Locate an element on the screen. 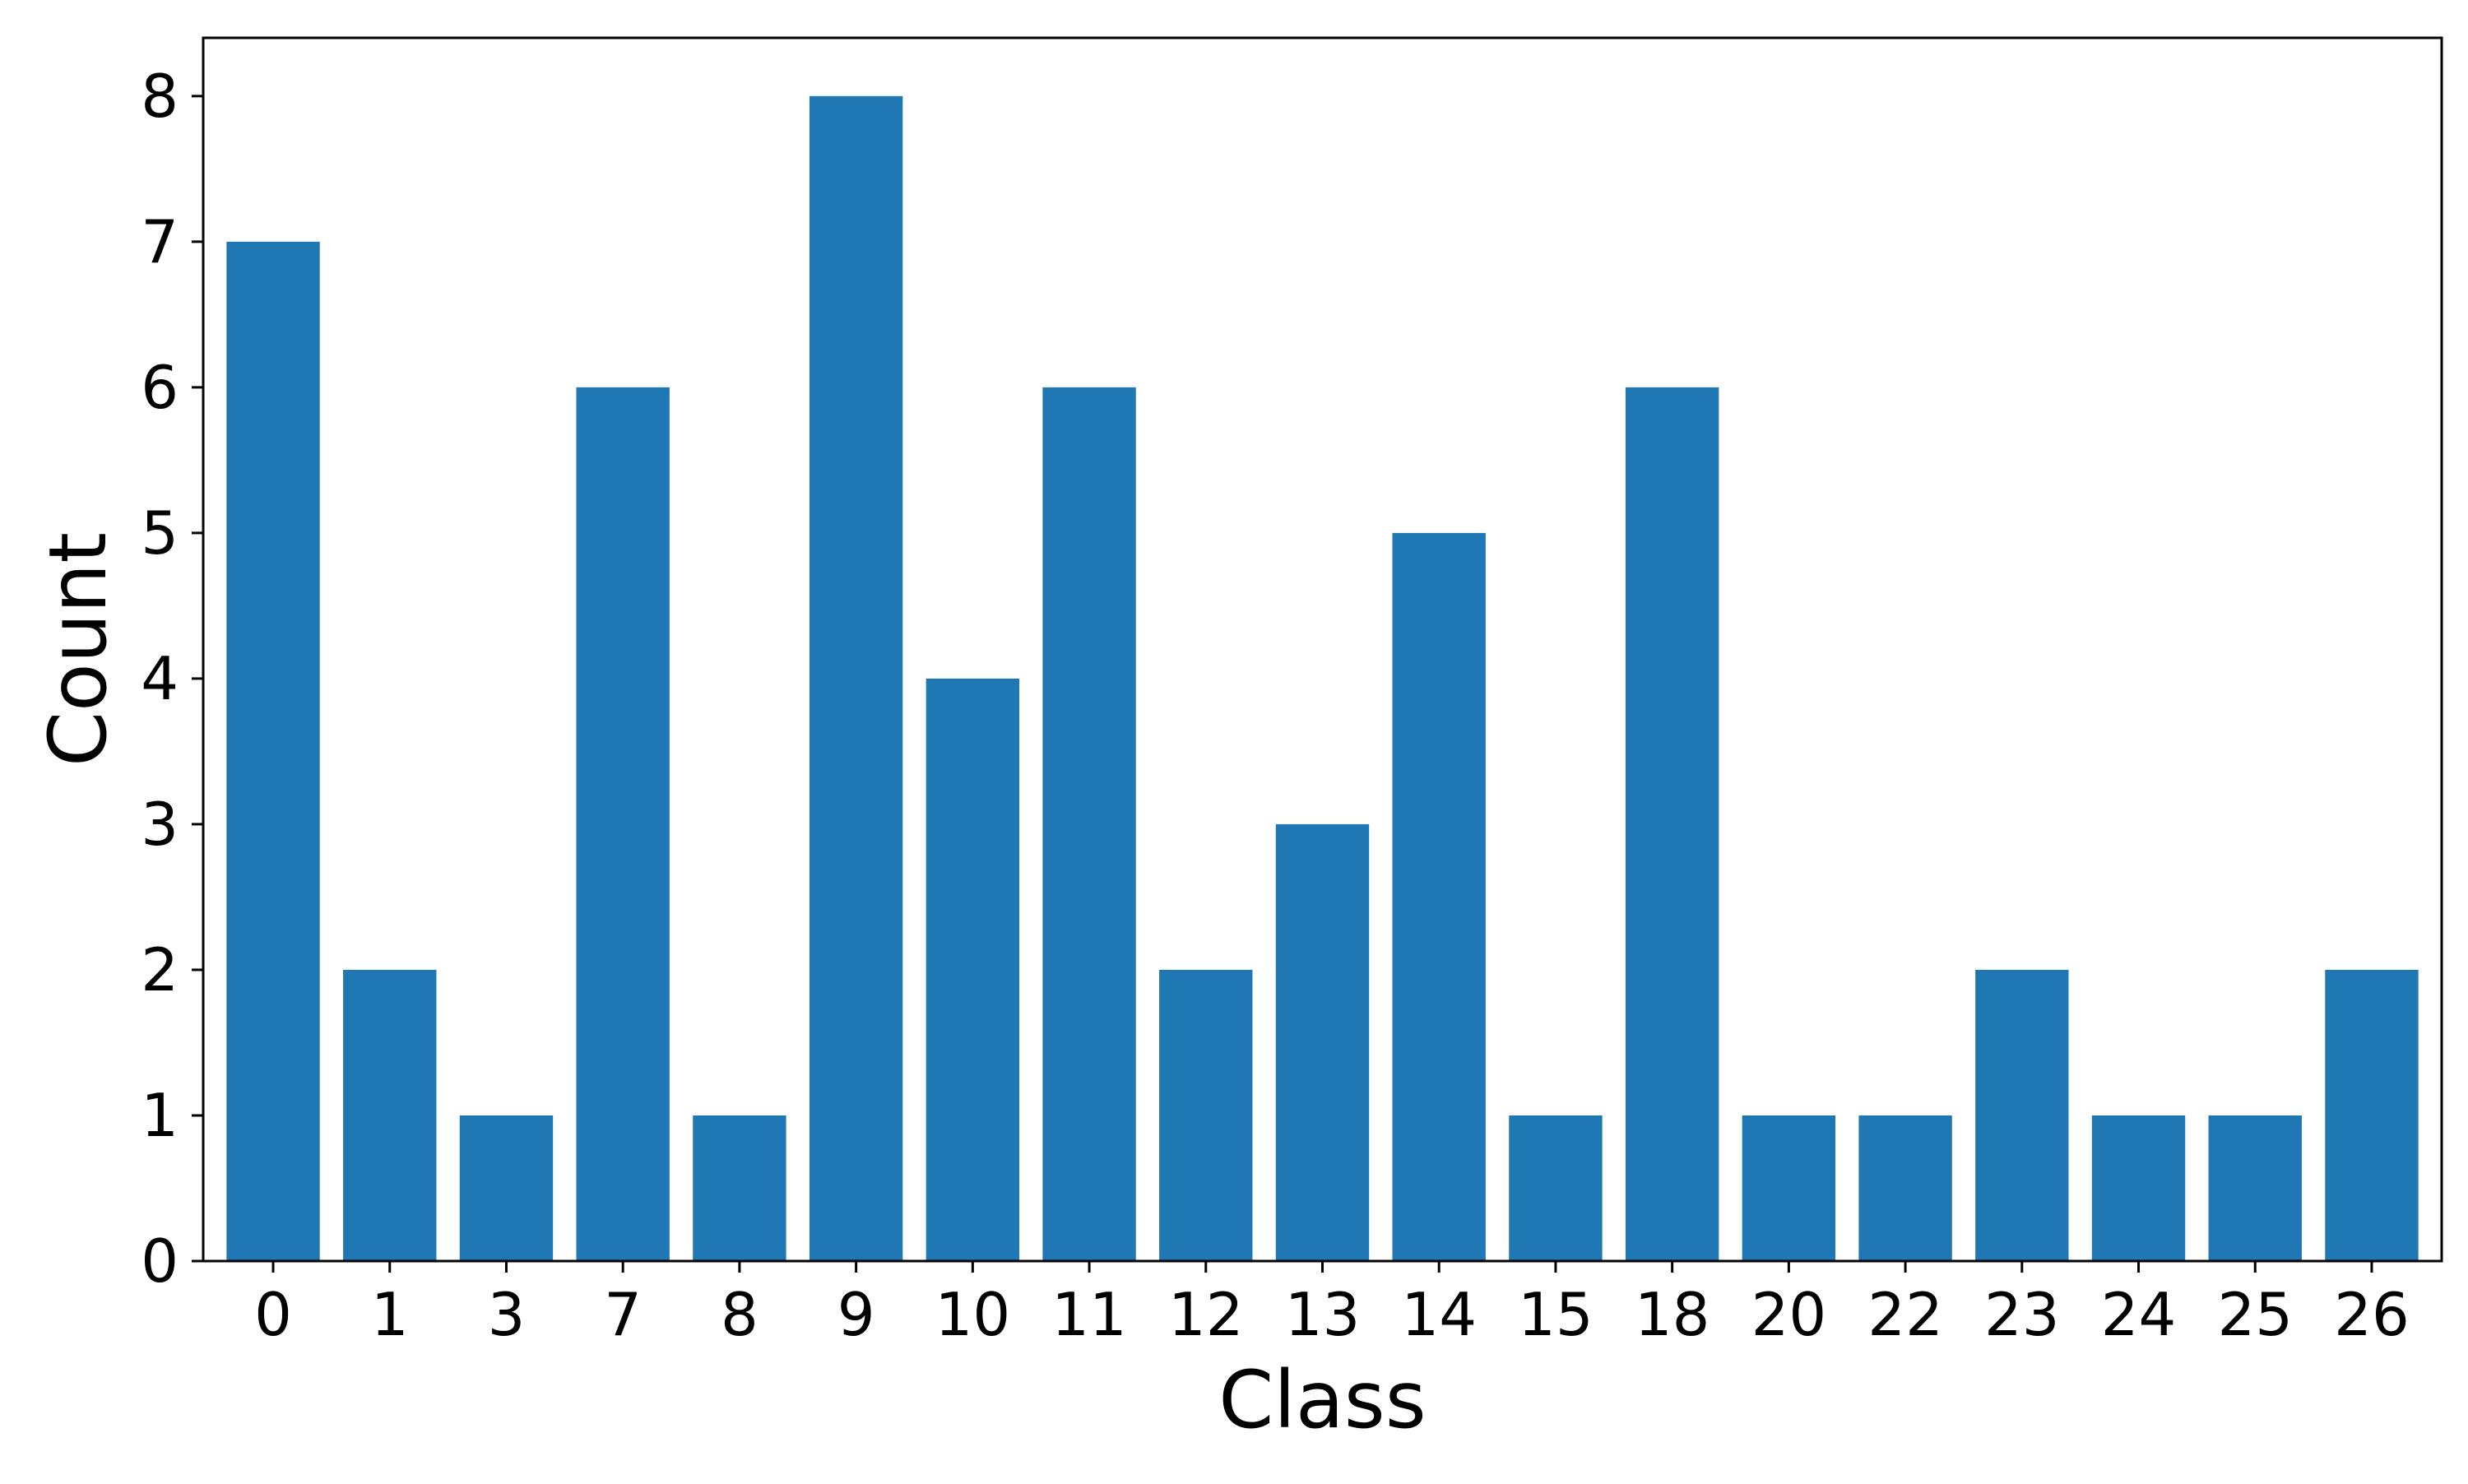 The width and height of the screenshot is (2468, 1484). y-axis: 0 1 2 3 4 5 6 7 8 is located at coordinates (172, 679).